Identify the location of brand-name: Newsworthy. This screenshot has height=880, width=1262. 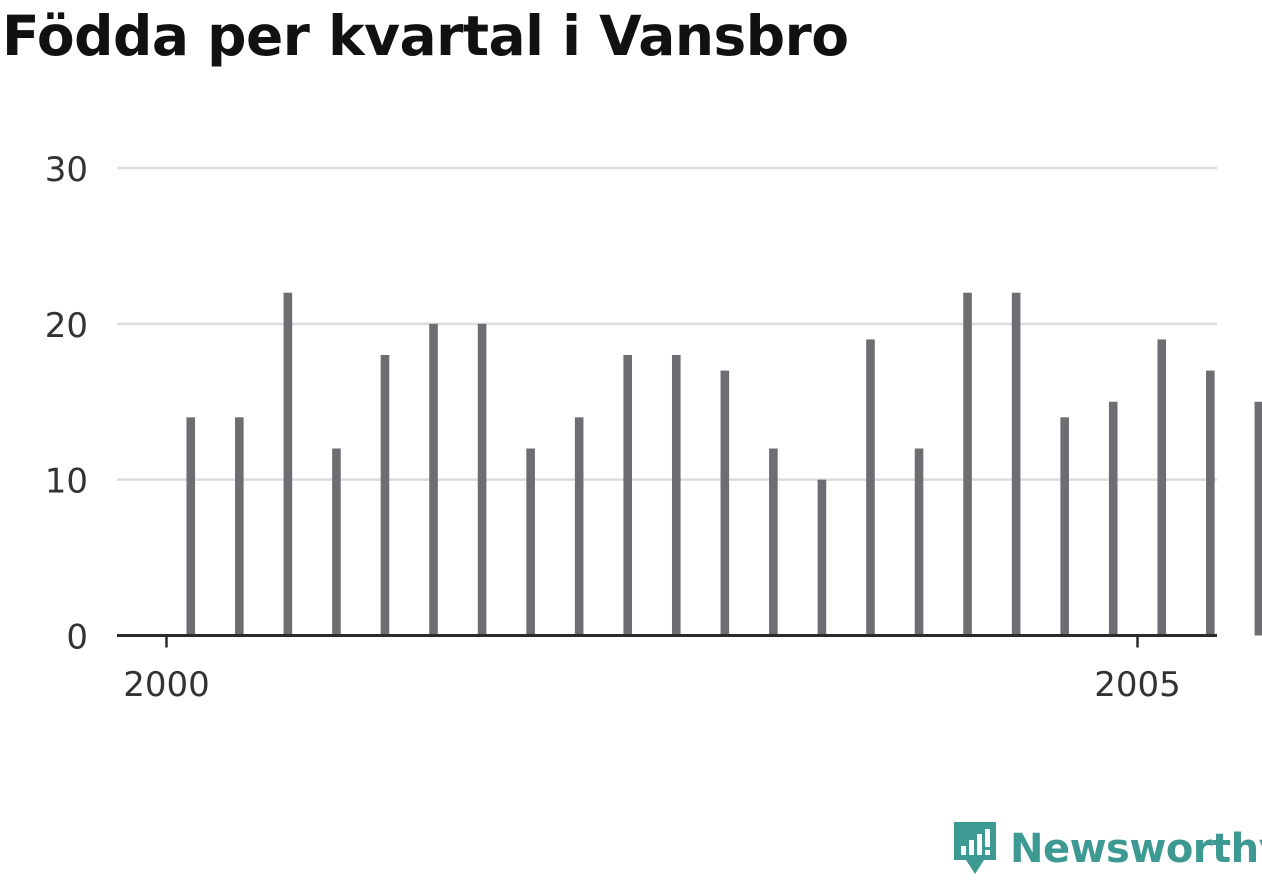
(1136, 849).